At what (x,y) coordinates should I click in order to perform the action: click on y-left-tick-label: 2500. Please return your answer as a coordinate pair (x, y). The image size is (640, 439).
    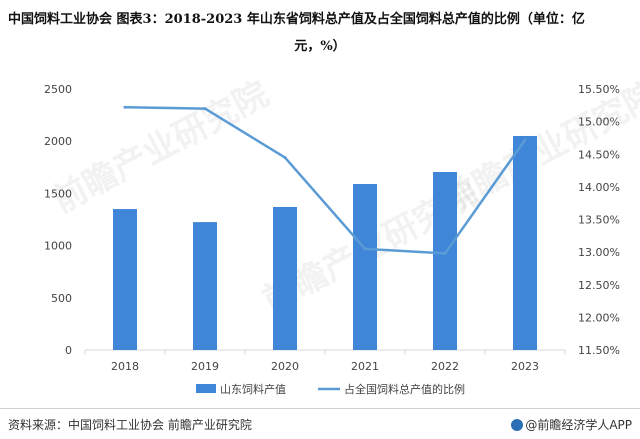
    Looking at the image, I should click on (58, 89).